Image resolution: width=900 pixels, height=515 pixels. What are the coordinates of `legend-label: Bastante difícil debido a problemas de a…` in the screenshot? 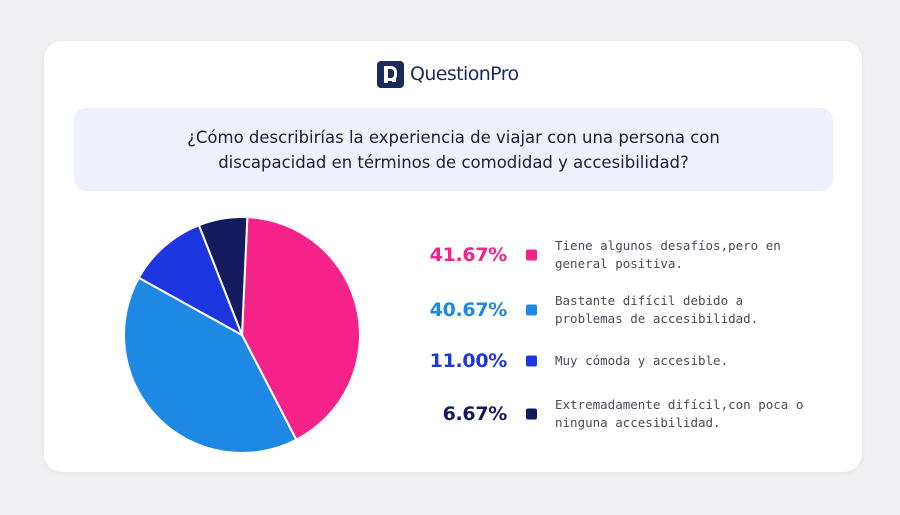 It's located at (657, 309).